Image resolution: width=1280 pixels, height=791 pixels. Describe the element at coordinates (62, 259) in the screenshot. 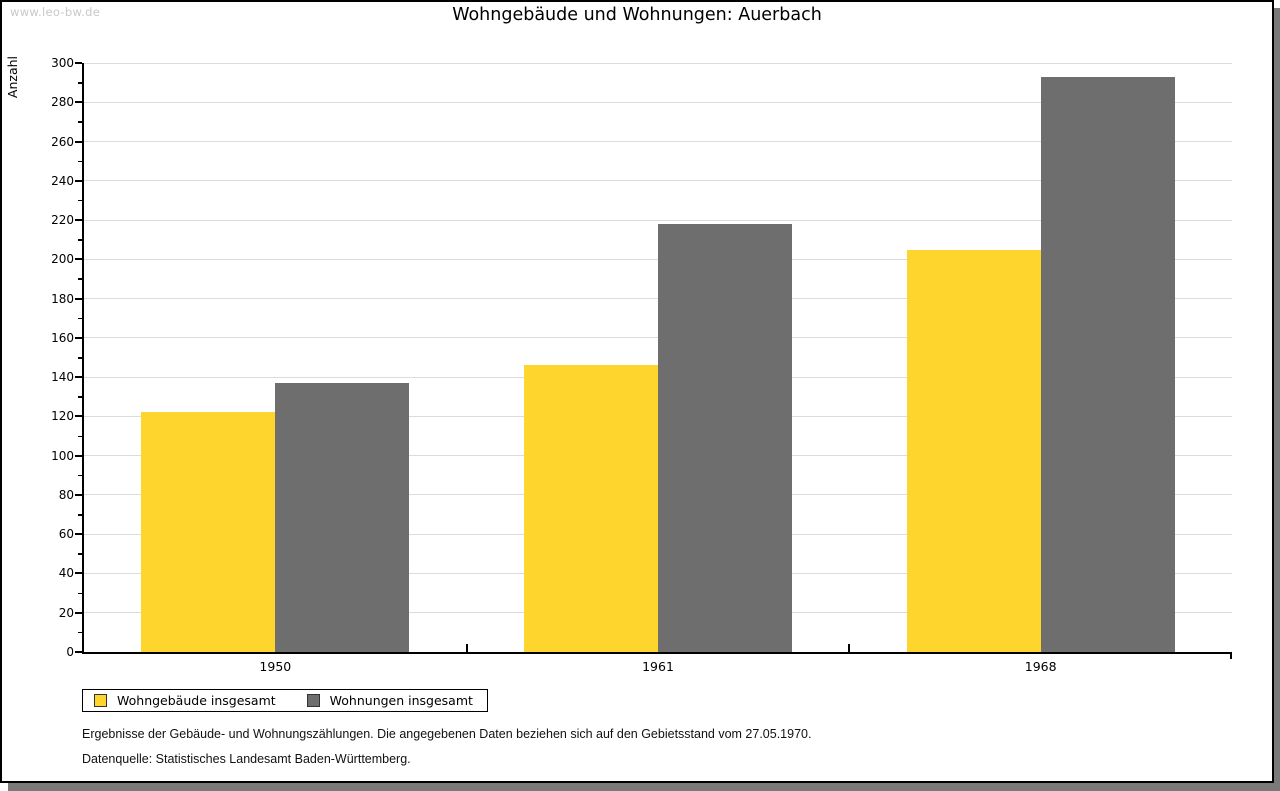

I see `y-axis-tick-label: 200` at that location.